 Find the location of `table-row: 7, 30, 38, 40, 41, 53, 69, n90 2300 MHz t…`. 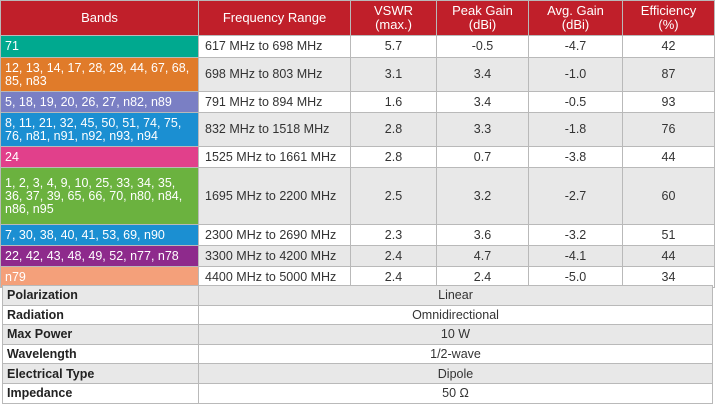

table-row: 7, 30, 38, 40, 41, 53, 69, n90 2300 MHz t… is located at coordinates (357, 235).